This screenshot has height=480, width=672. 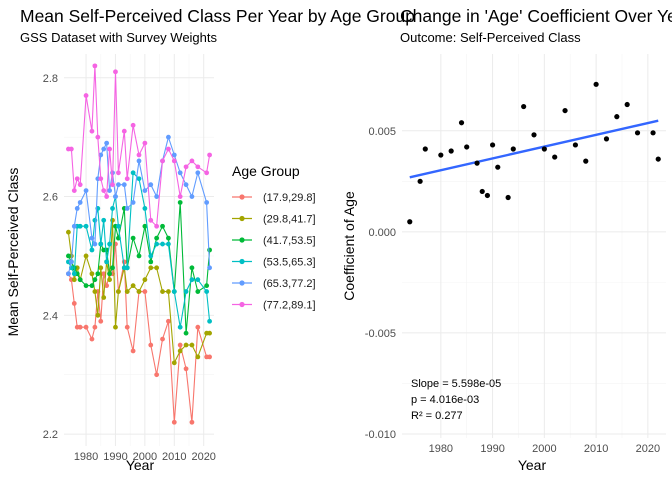 I want to click on legend-label: (17.9,29.8], so click(x=289, y=198).